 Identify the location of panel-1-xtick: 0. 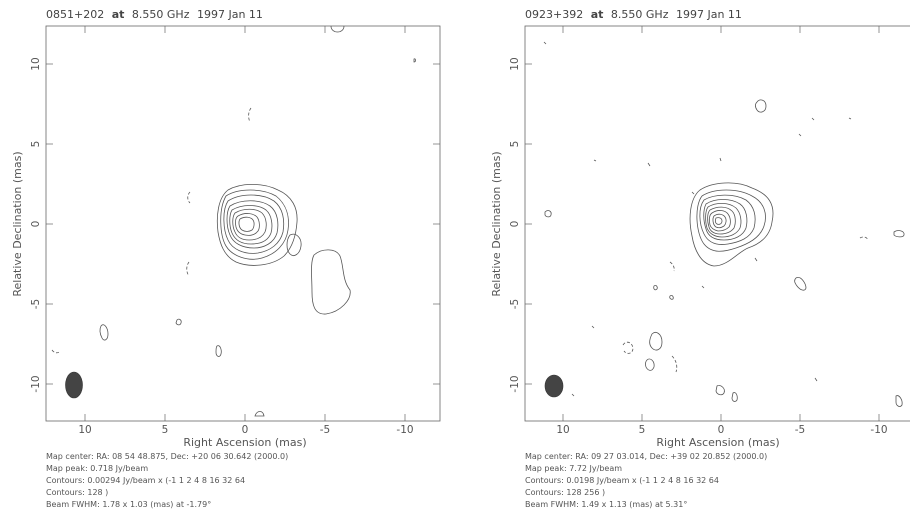
(245, 430).